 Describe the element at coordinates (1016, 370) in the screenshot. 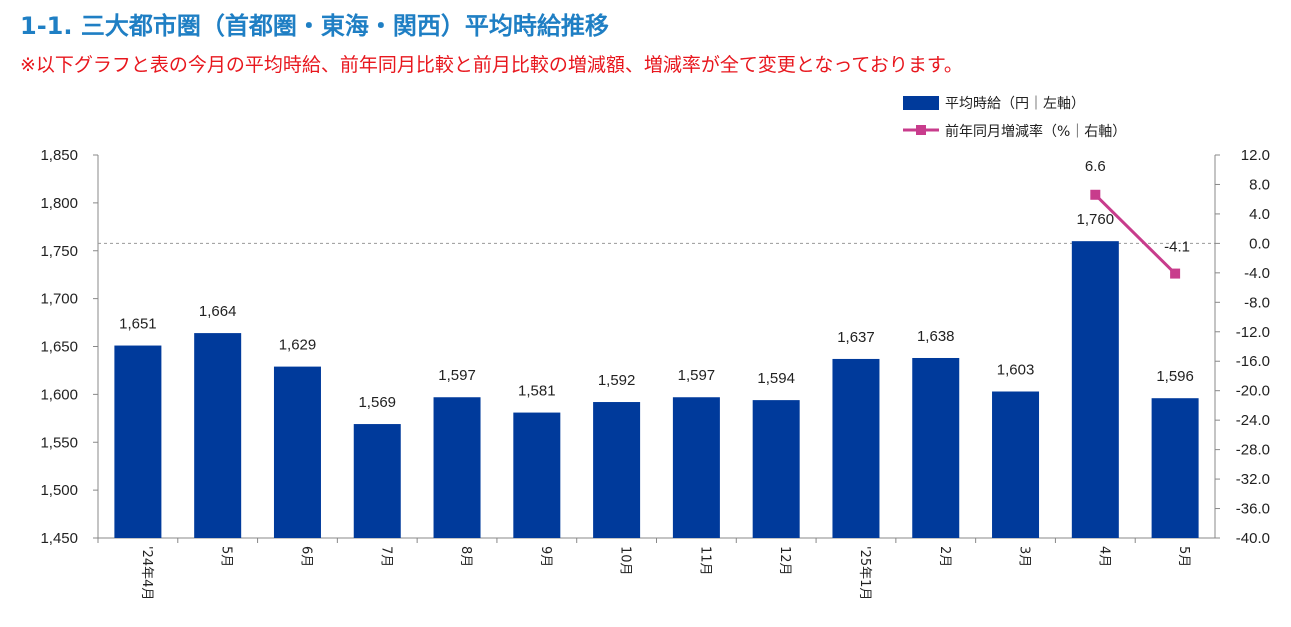

I see `bar-value-label: 1,603` at that location.